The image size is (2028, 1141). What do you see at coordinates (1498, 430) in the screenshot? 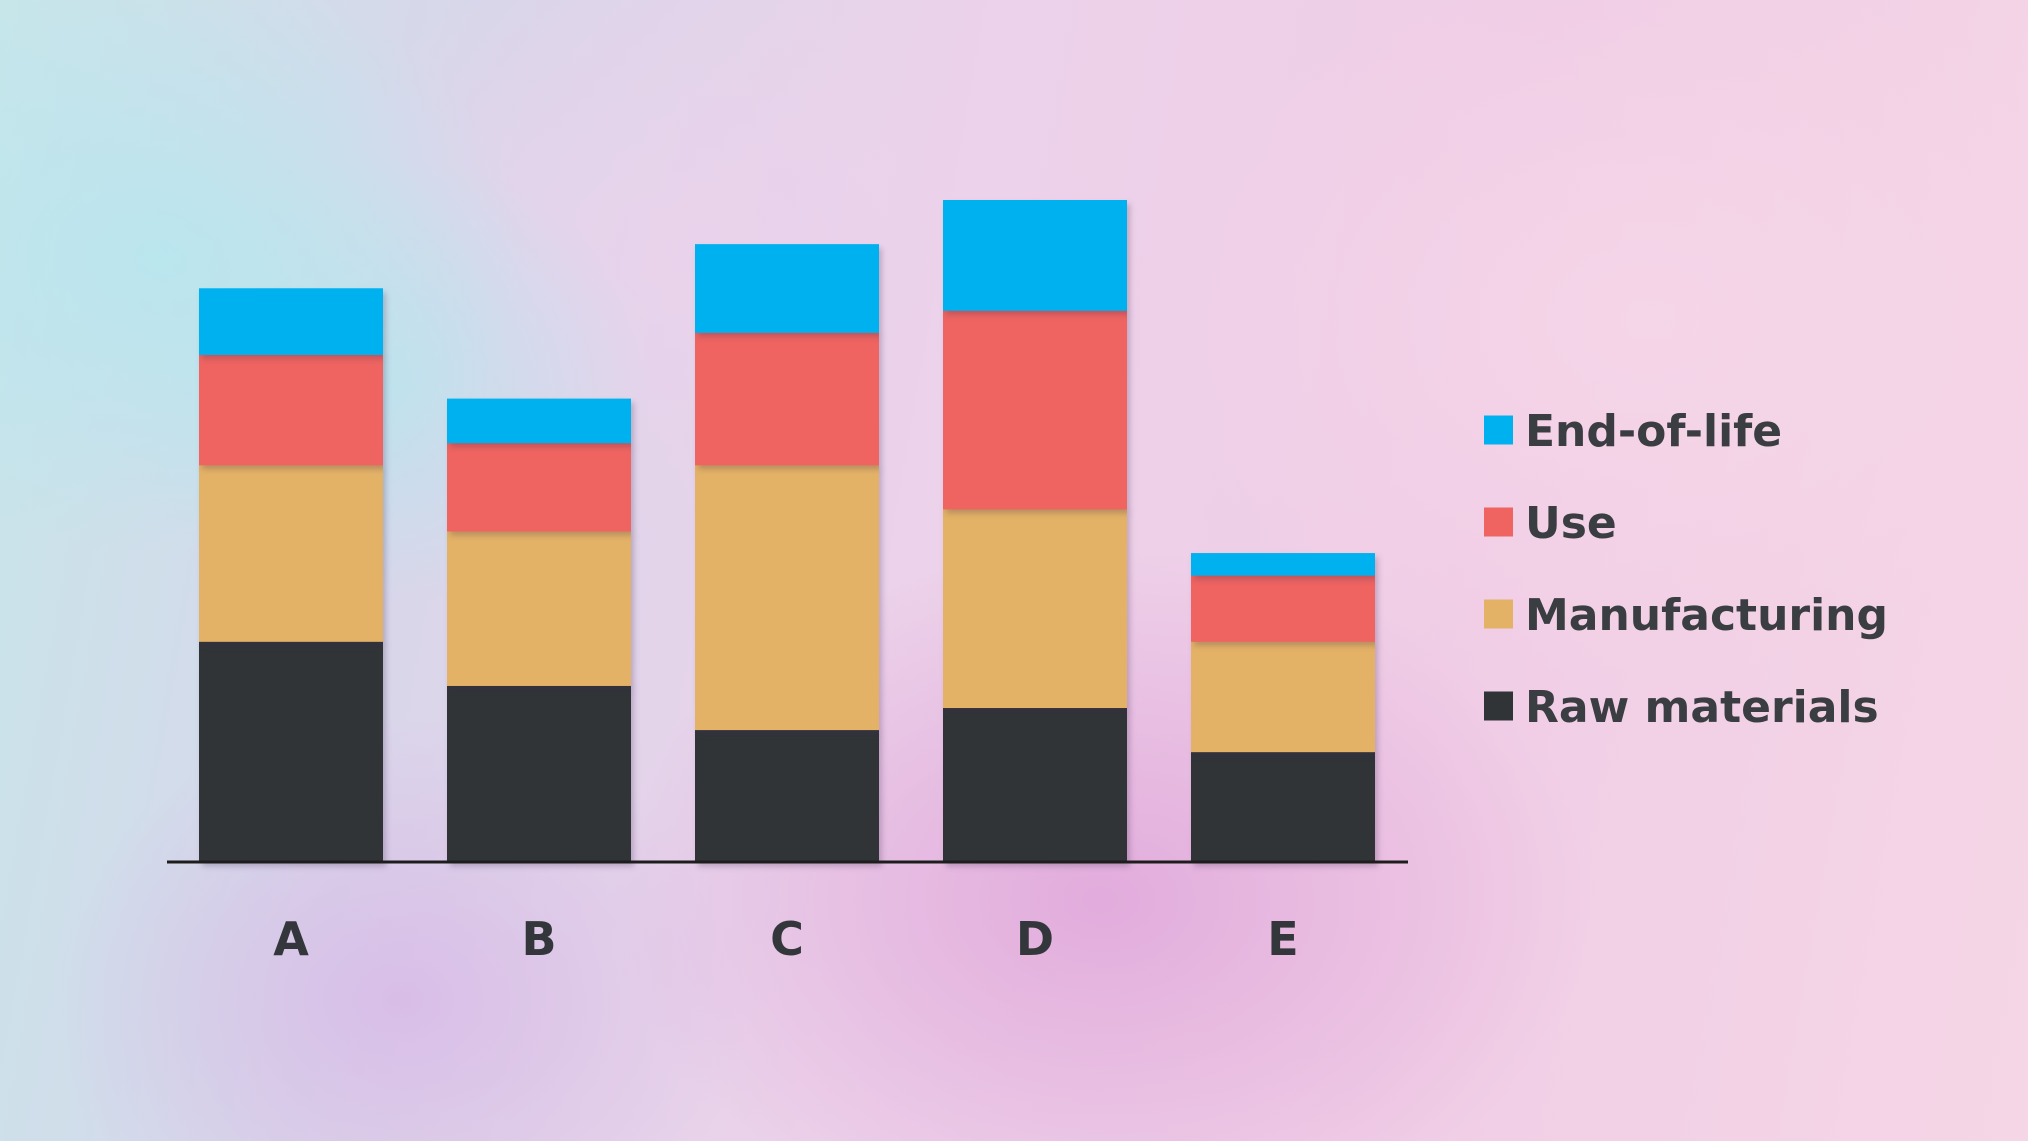
I see `legend-swatch-end-of-life` at bounding box center [1498, 430].